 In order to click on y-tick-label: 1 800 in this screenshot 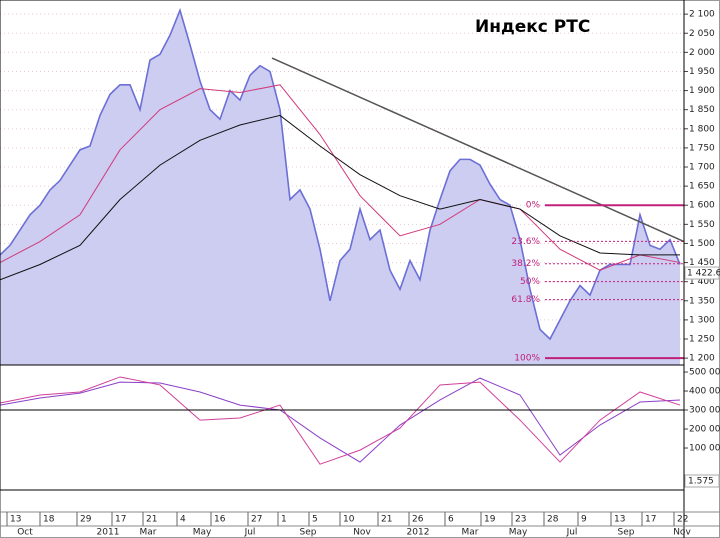, I will do `click(702, 129)`.